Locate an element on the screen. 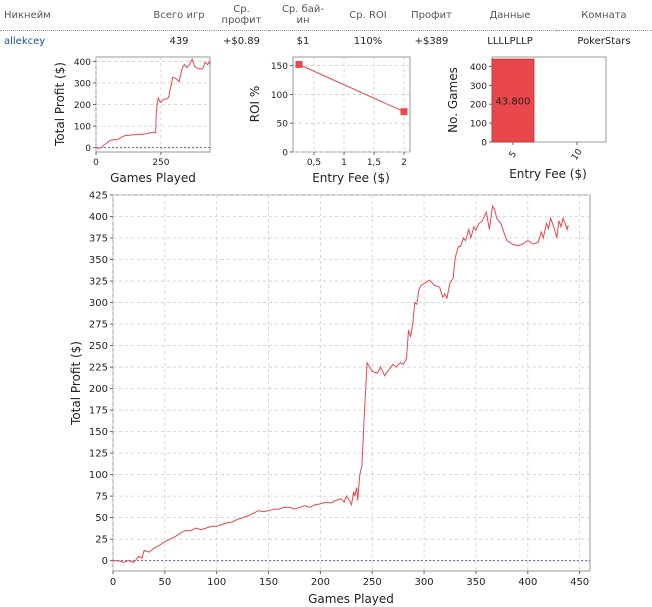 The image size is (652, 607). x-axis-ticks: 0,5 1 1,5 2 is located at coordinates (357, 160).